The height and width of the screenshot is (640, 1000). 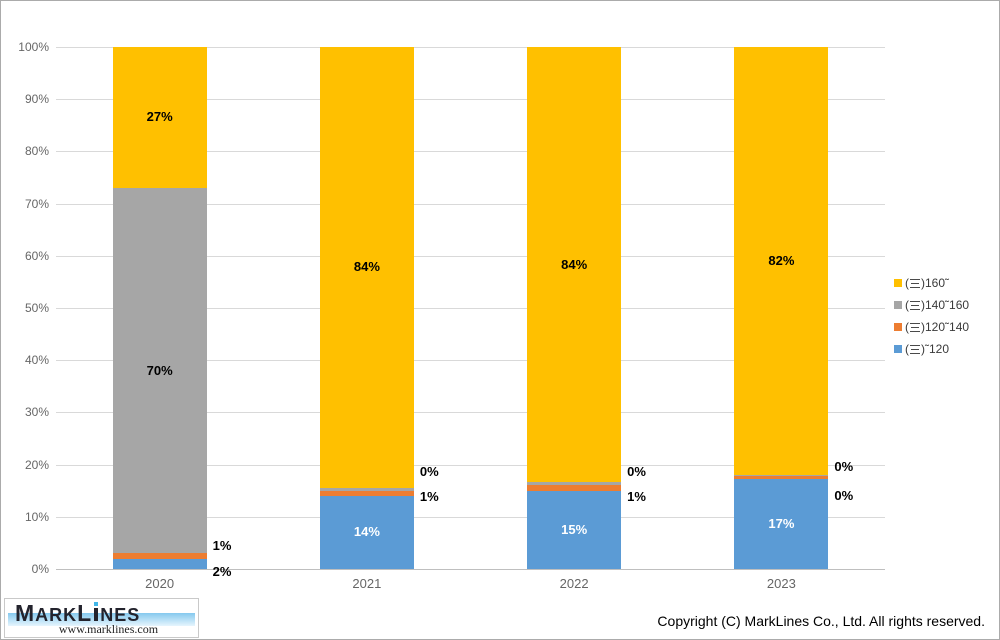 What do you see at coordinates (108, 629) in the screenshot?
I see `logo-website-text: www.marklines.com` at bounding box center [108, 629].